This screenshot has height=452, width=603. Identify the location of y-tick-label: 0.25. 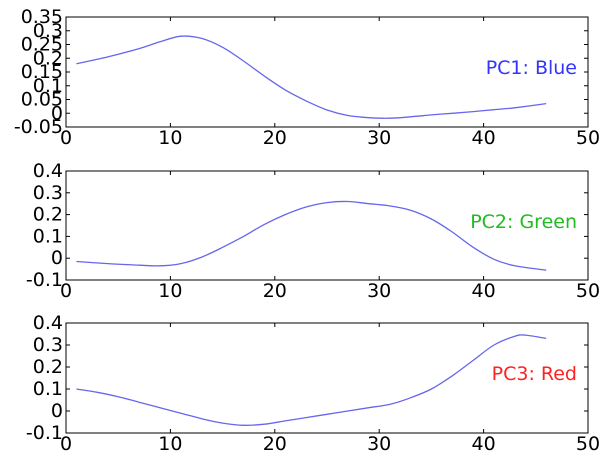
(42, 45).